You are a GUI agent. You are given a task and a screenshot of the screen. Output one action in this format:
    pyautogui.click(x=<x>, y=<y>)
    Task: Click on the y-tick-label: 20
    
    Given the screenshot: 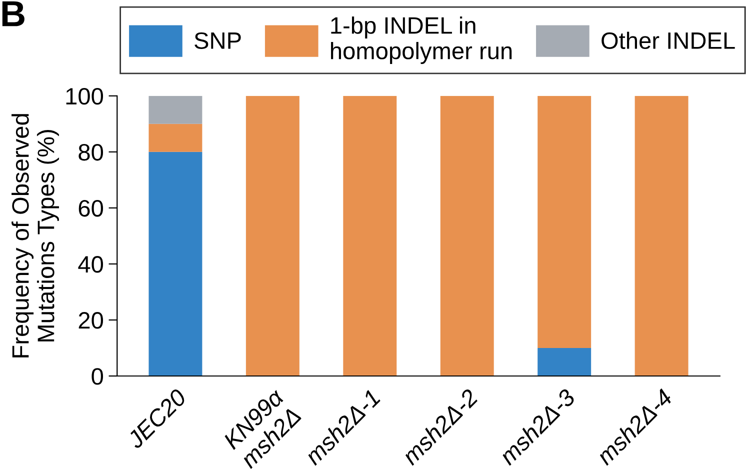 What is the action you would take?
    pyautogui.click(x=91, y=320)
    